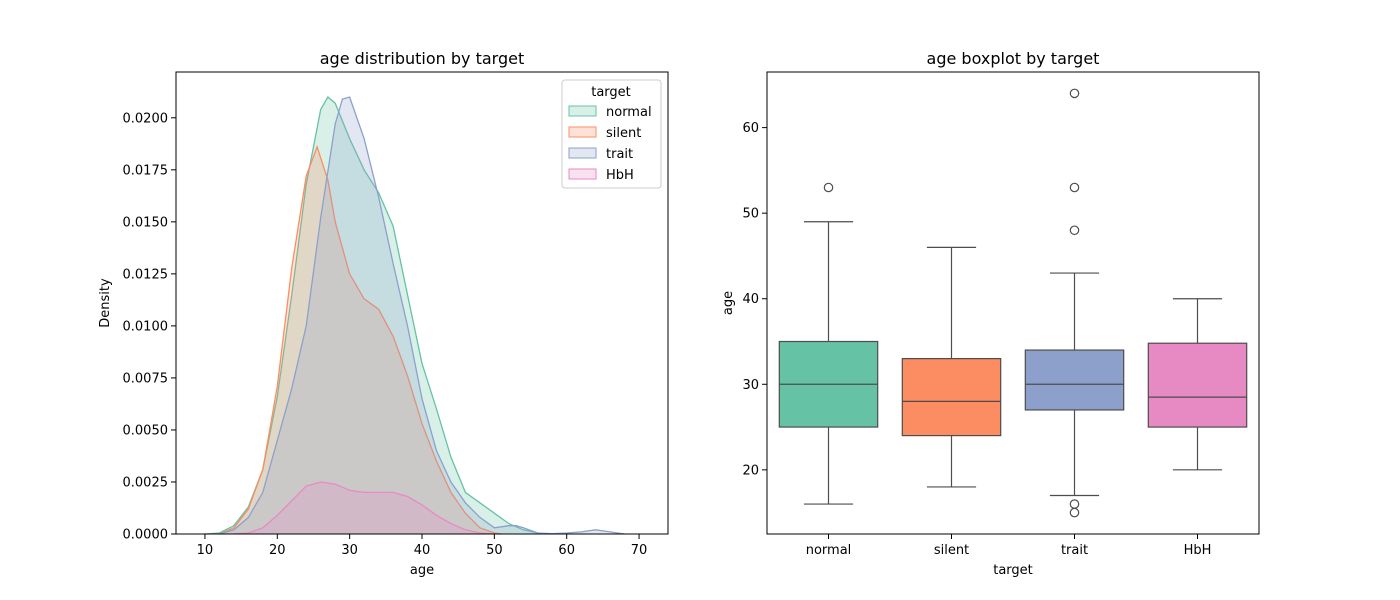 This screenshot has width=1400, height=600. I want to click on density-x-tick-label-50: 50, so click(494, 550).